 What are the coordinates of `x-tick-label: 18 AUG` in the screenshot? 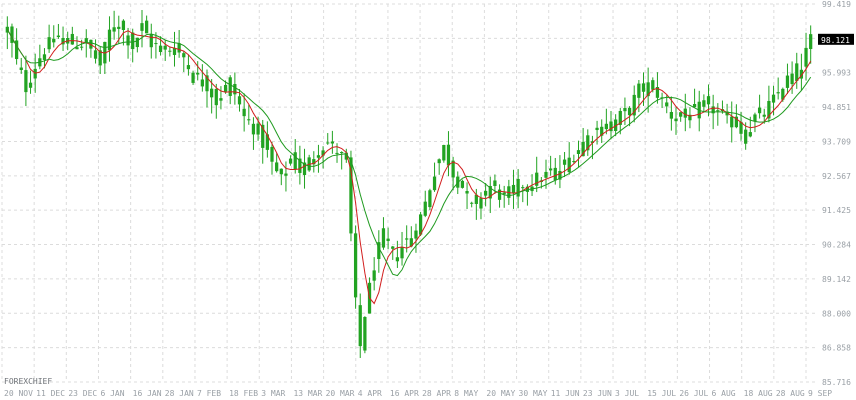 It's located at (758, 393).